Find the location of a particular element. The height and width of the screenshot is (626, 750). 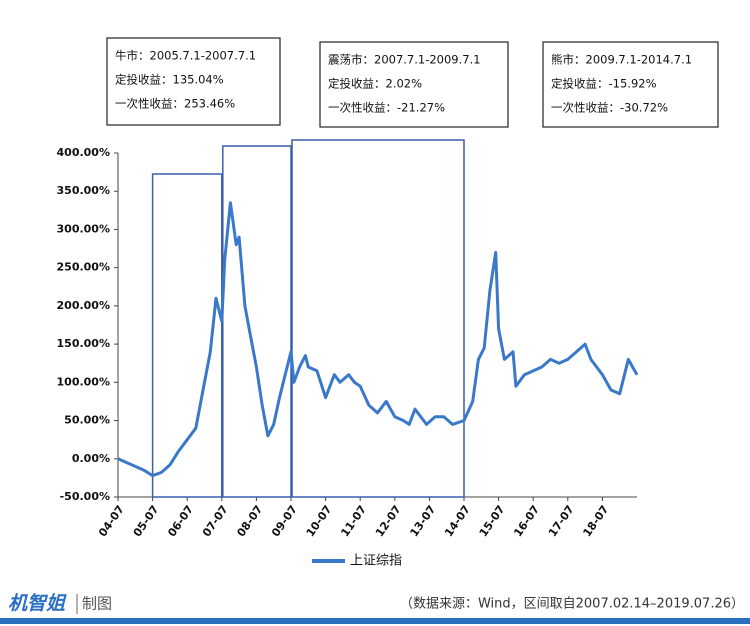

x-tick-label: 06-07 is located at coordinates (180, 521).